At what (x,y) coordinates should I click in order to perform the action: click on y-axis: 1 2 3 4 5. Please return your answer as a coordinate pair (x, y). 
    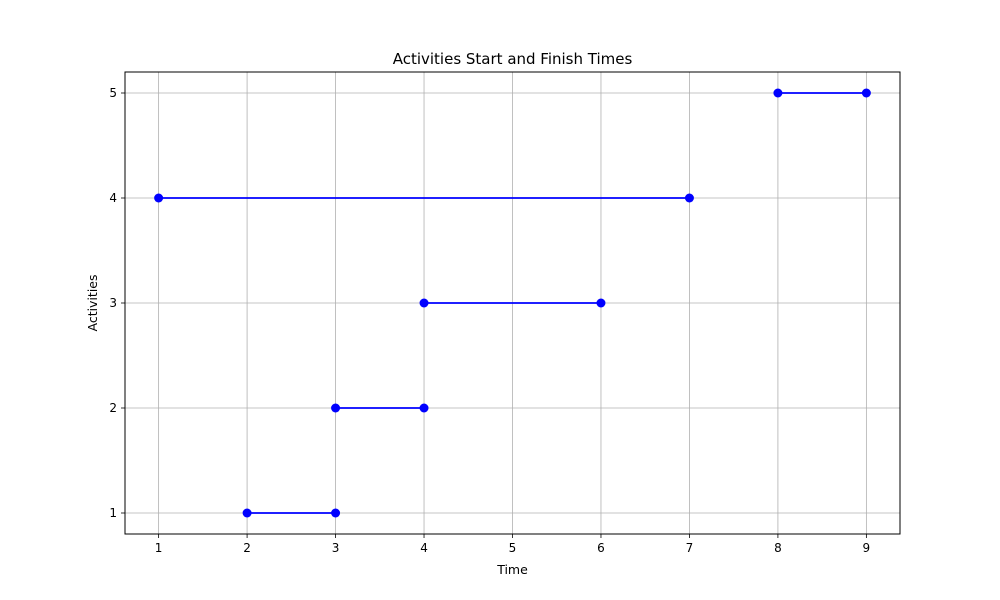
    Looking at the image, I should click on (117, 303).